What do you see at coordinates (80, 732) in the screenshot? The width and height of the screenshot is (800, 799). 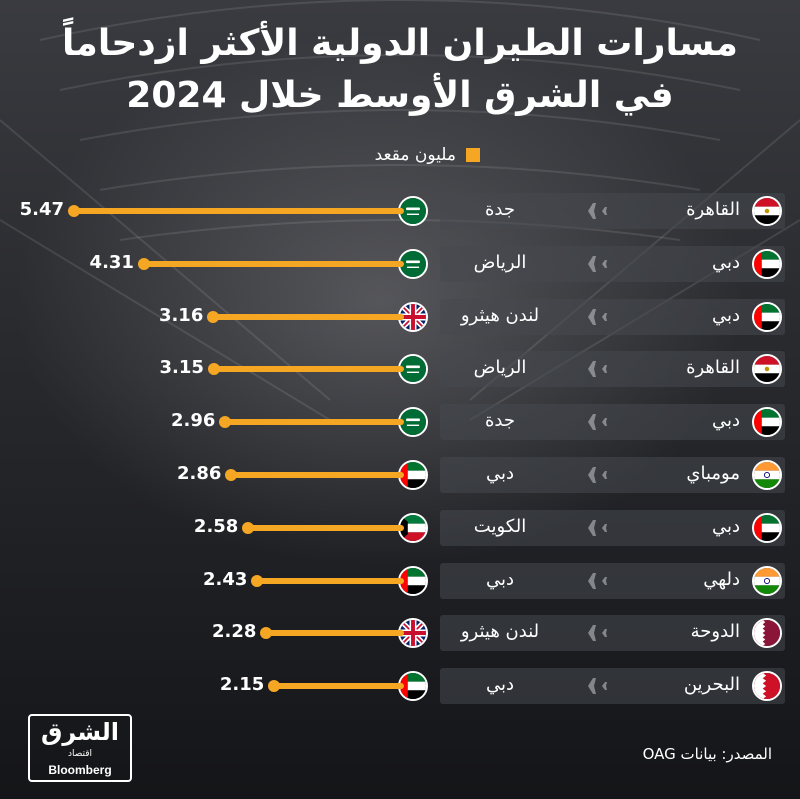 I see `logo-main-text: الشرق` at bounding box center [80, 732].